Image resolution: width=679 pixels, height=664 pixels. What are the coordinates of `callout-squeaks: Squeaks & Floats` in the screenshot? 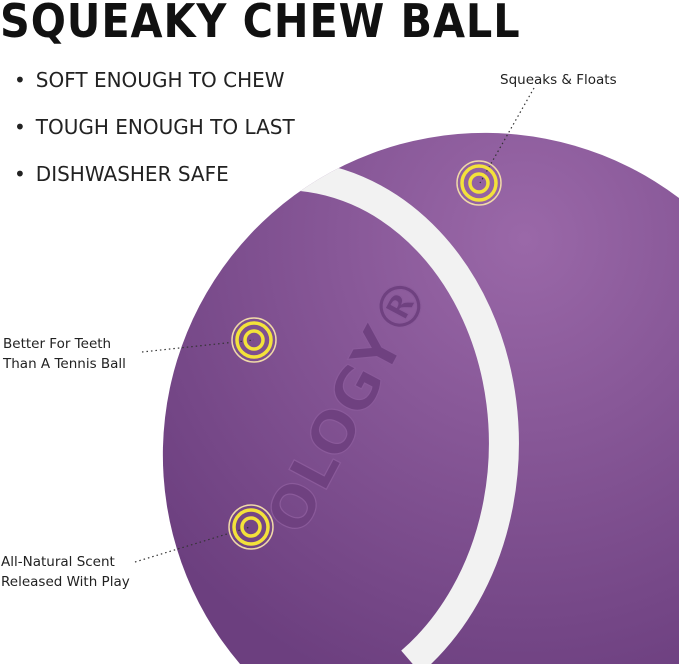 It's located at (558, 80).